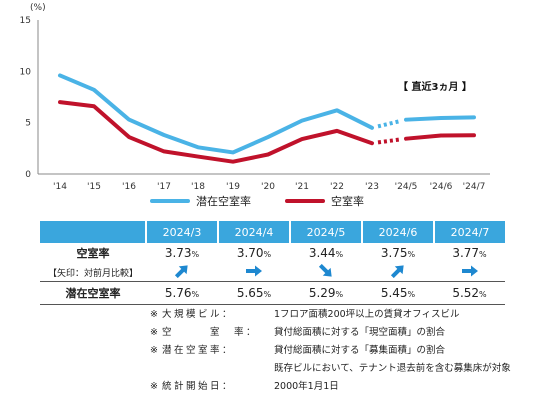 The height and width of the screenshot is (400, 536). What do you see at coordinates (93, 293) in the screenshot?
I see `row-label-potential: 潜在空室率` at bounding box center [93, 293].